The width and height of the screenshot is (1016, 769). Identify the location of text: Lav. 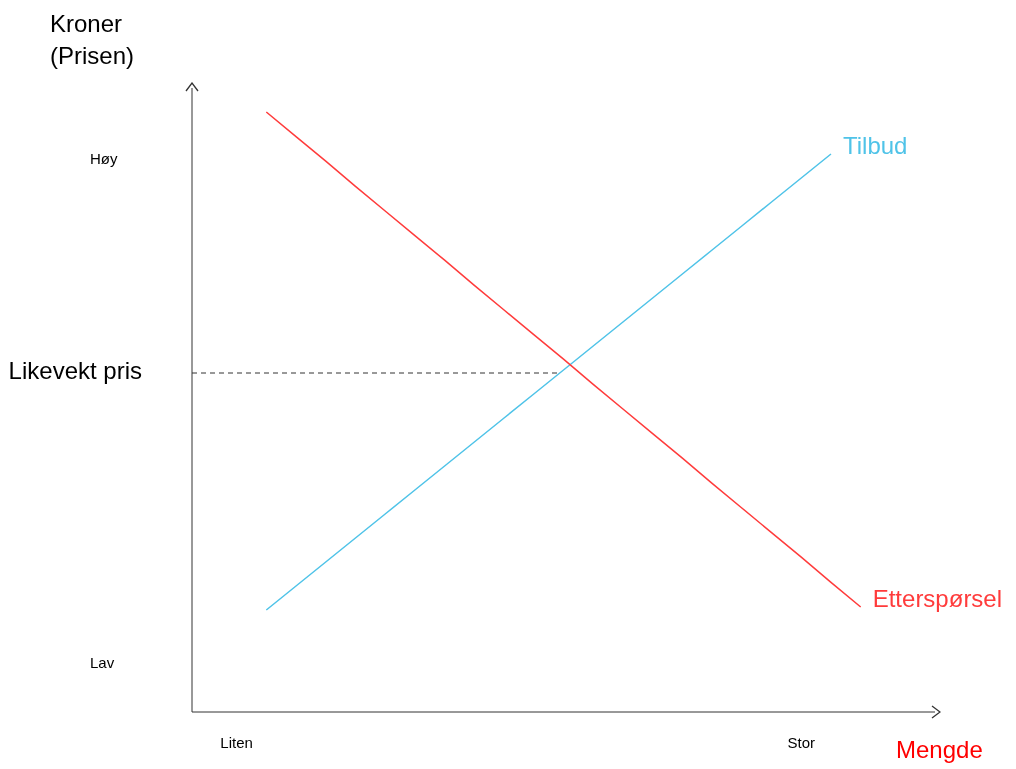
(102, 662).